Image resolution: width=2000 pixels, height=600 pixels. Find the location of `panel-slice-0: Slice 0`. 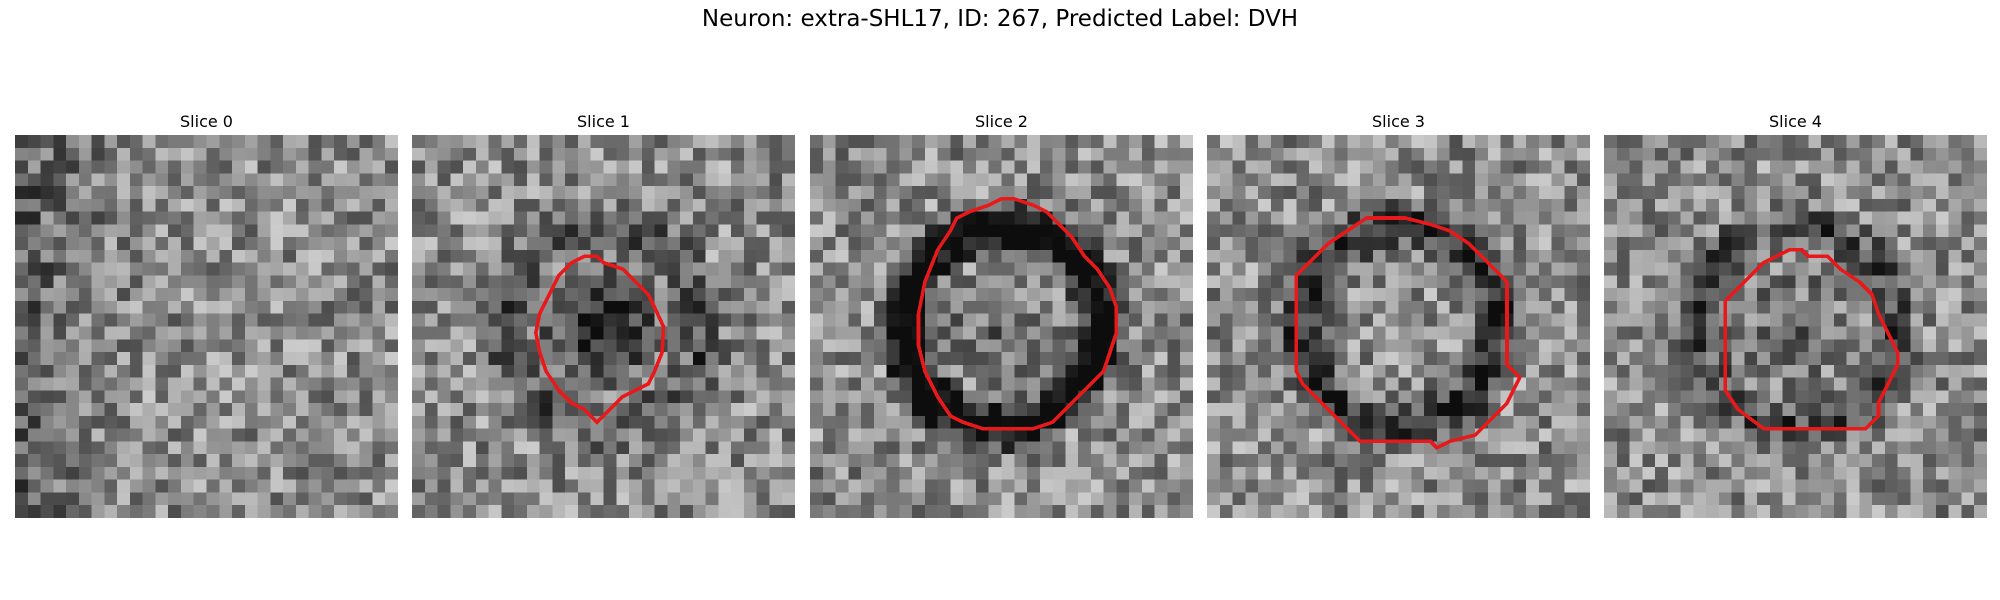

panel-slice-0: Slice 0 is located at coordinates (206, 314).